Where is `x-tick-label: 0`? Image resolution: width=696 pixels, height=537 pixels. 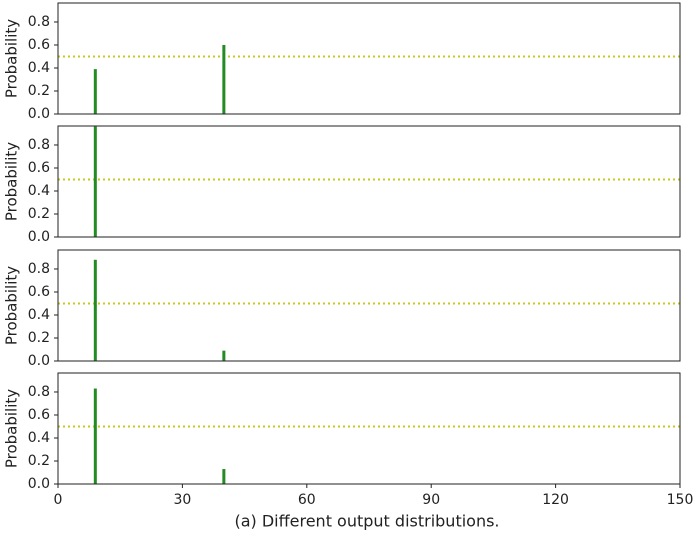
x-tick-label: 0 is located at coordinates (58, 500).